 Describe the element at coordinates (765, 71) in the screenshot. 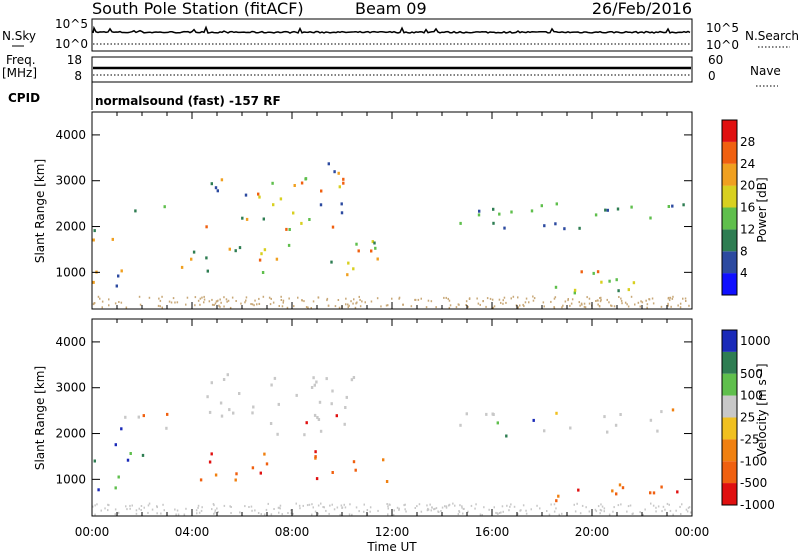

I see `nave-label: Nave` at that location.